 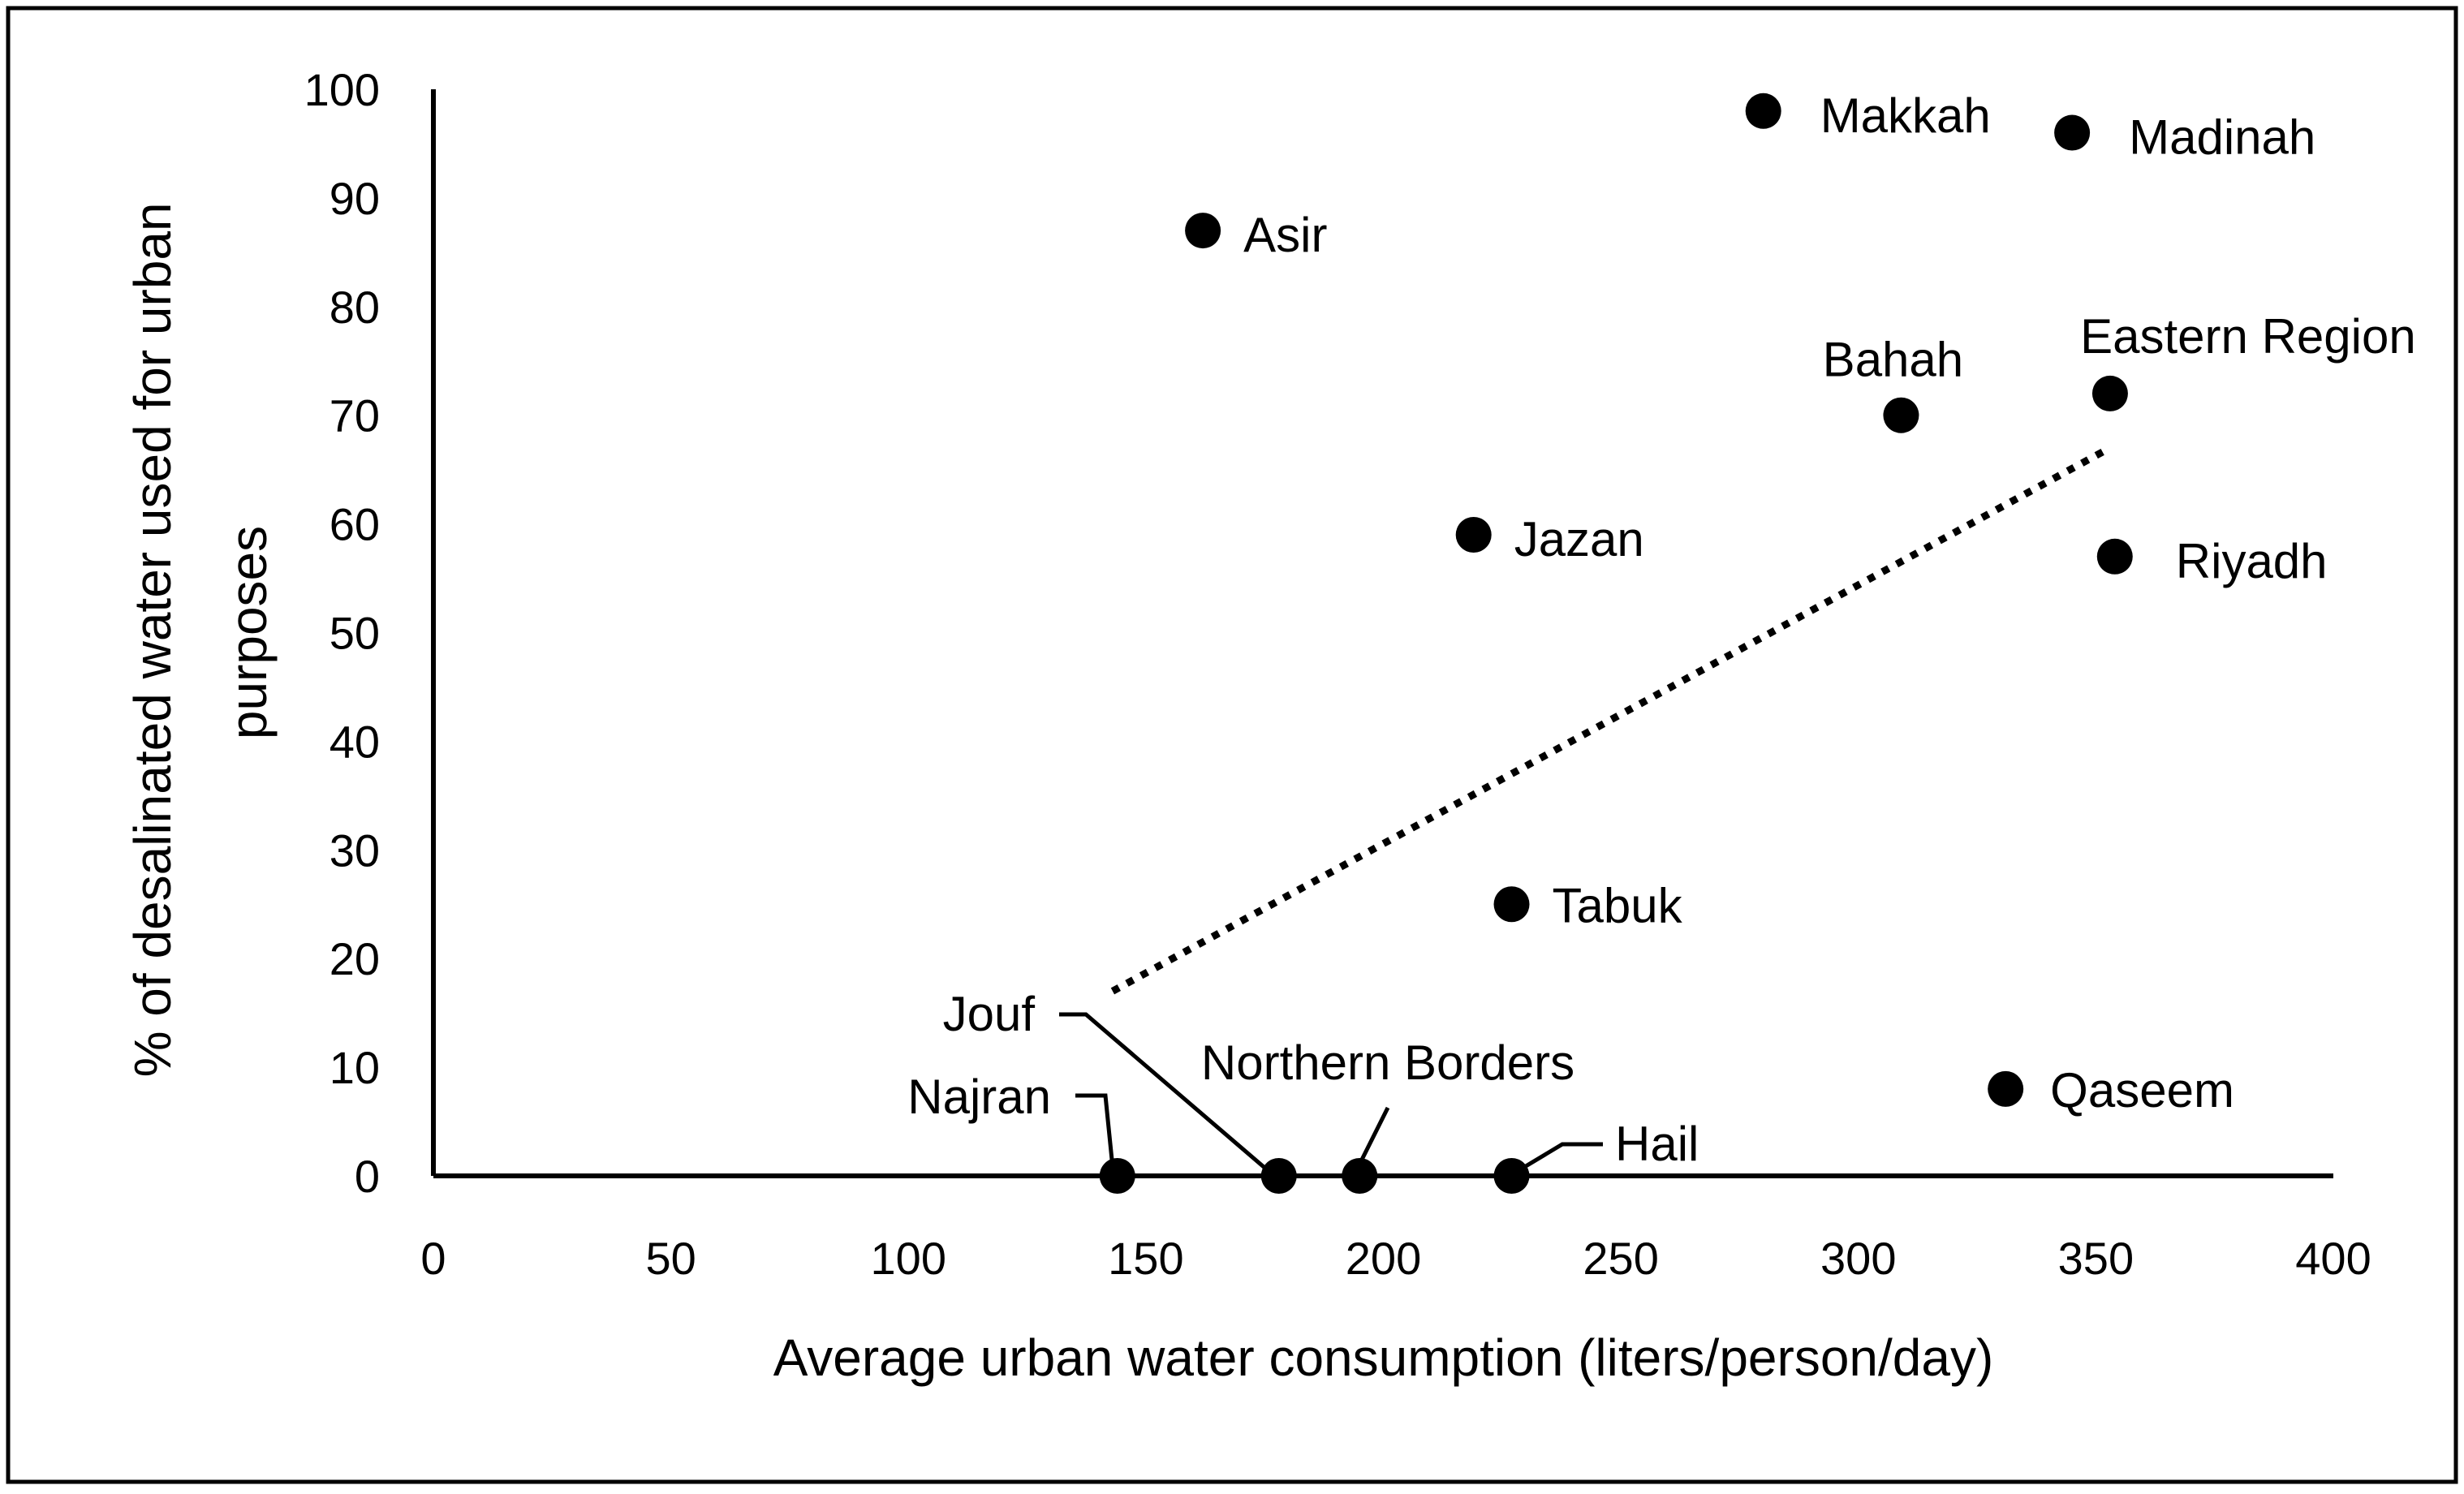 What do you see at coordinates (355, 958) in the screenshot?
I see `y-tick-label-20: 20` at bounding box center [355, 958].